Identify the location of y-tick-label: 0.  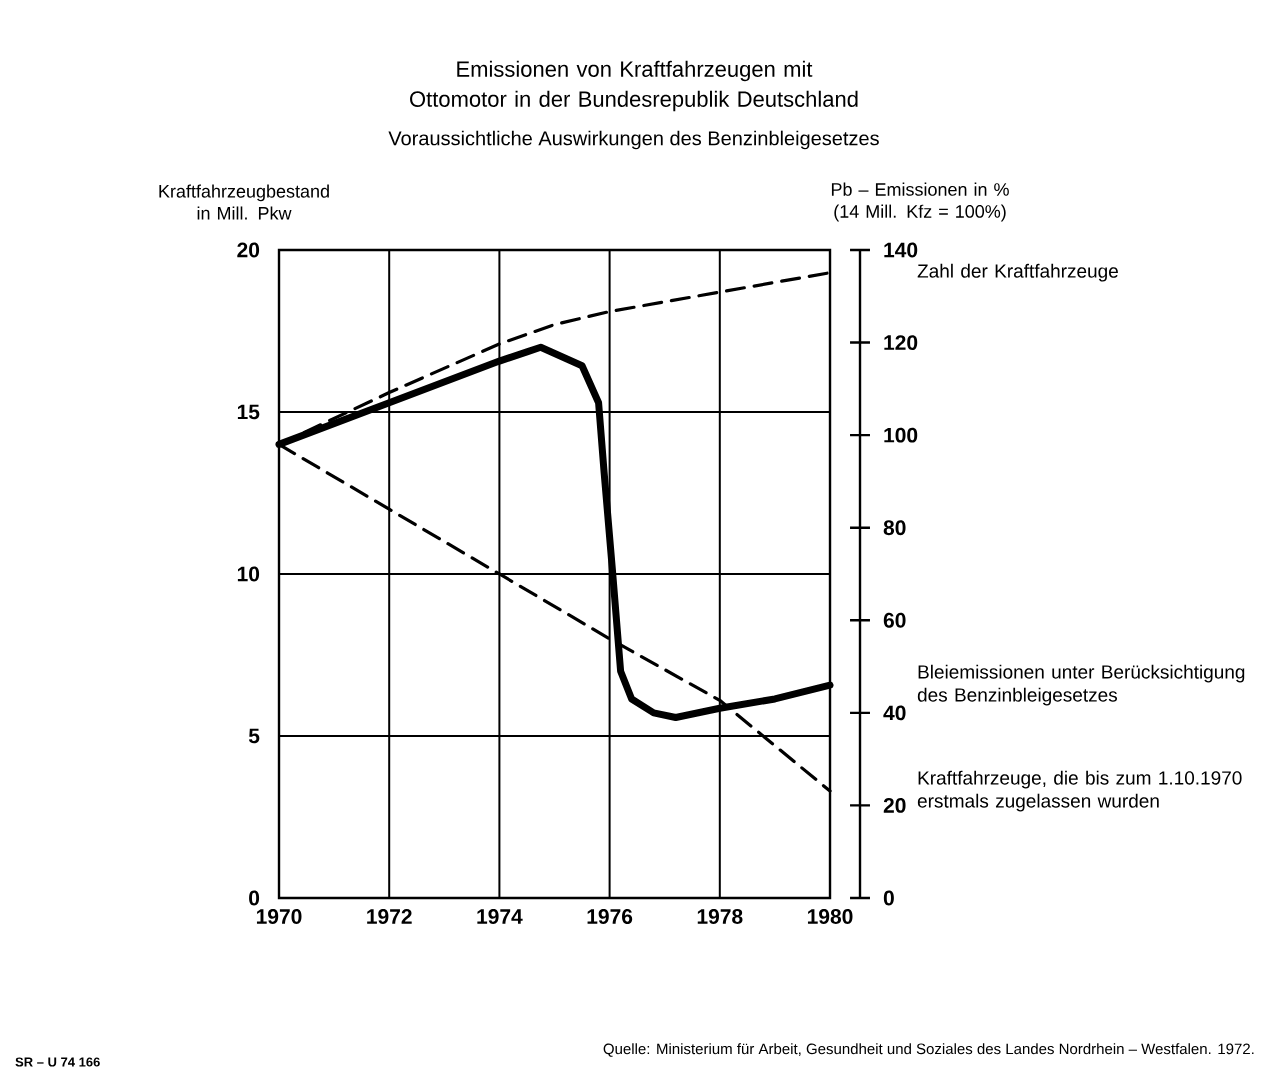
(254, 898).